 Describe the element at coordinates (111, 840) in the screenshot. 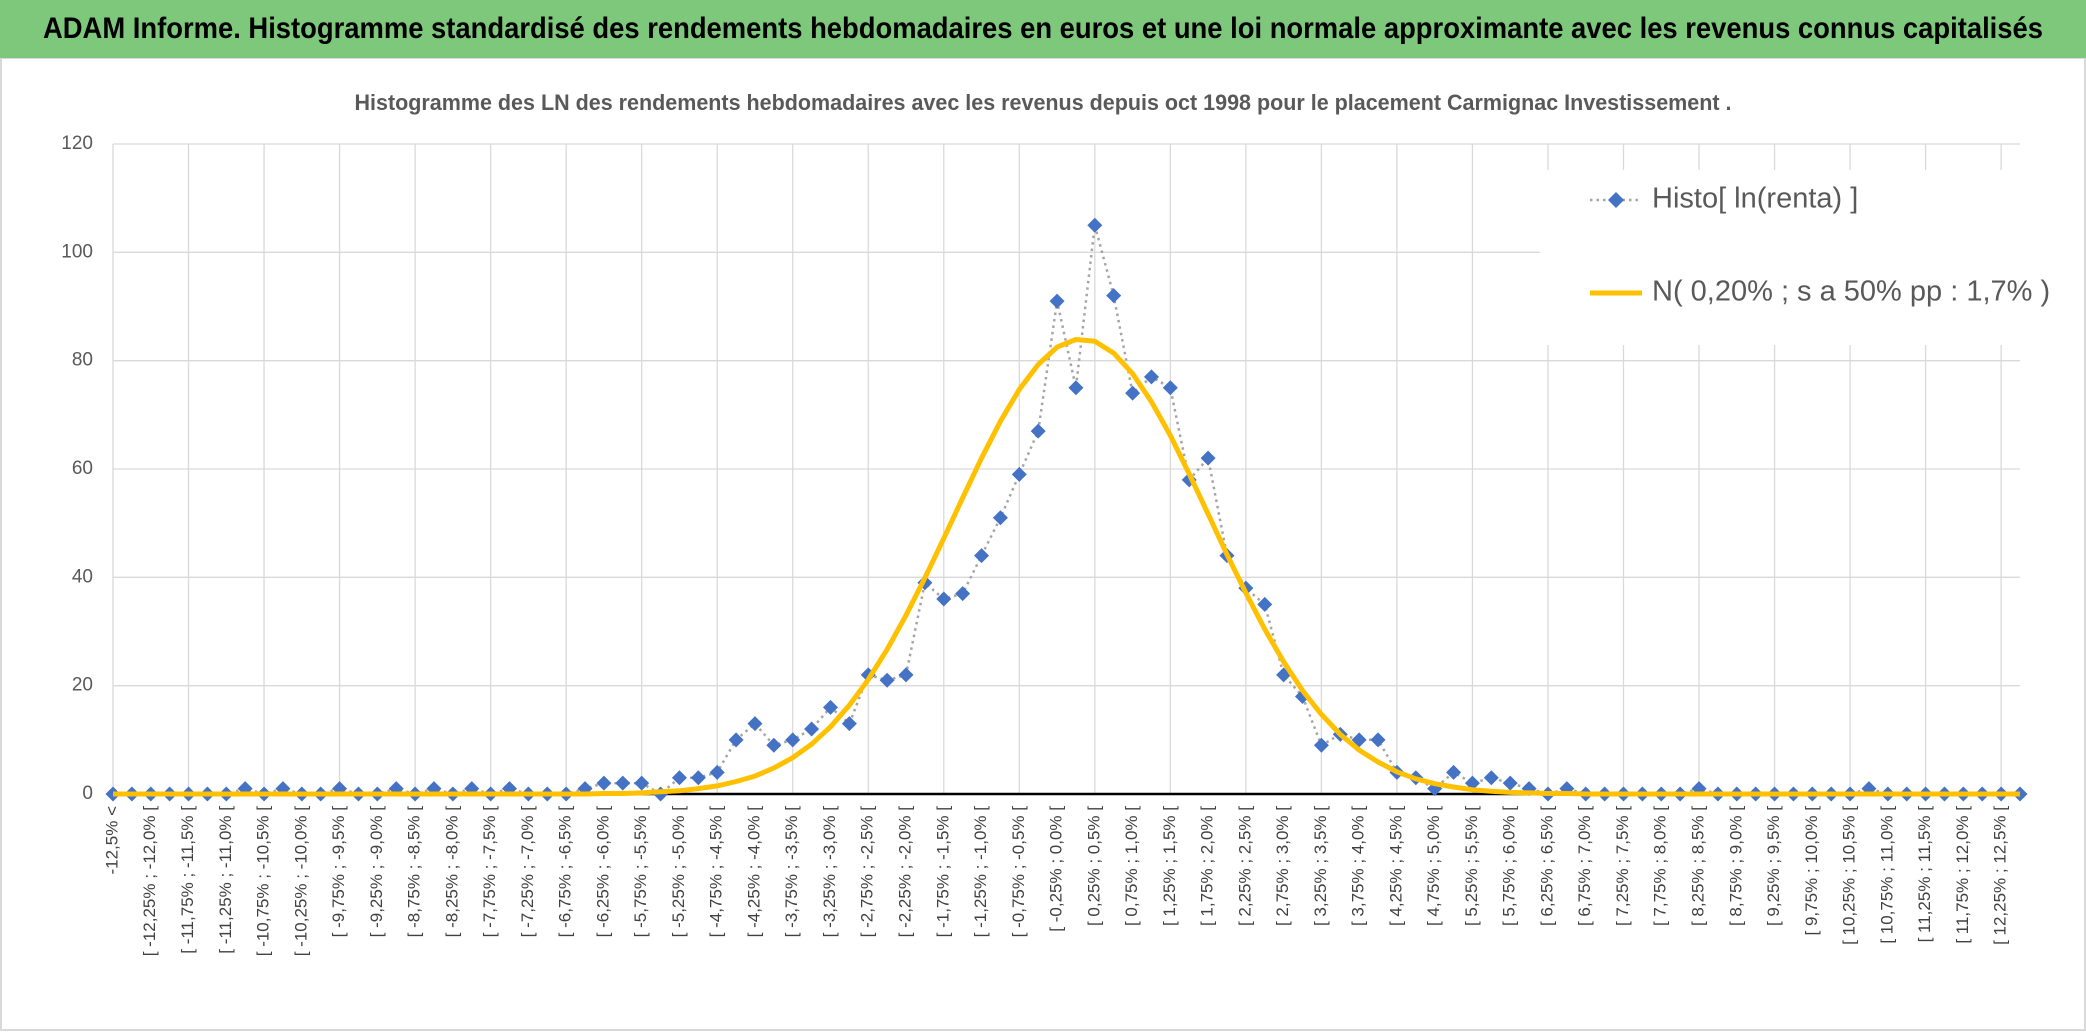

I see `x-tick-label: -12,5% <` at that location.